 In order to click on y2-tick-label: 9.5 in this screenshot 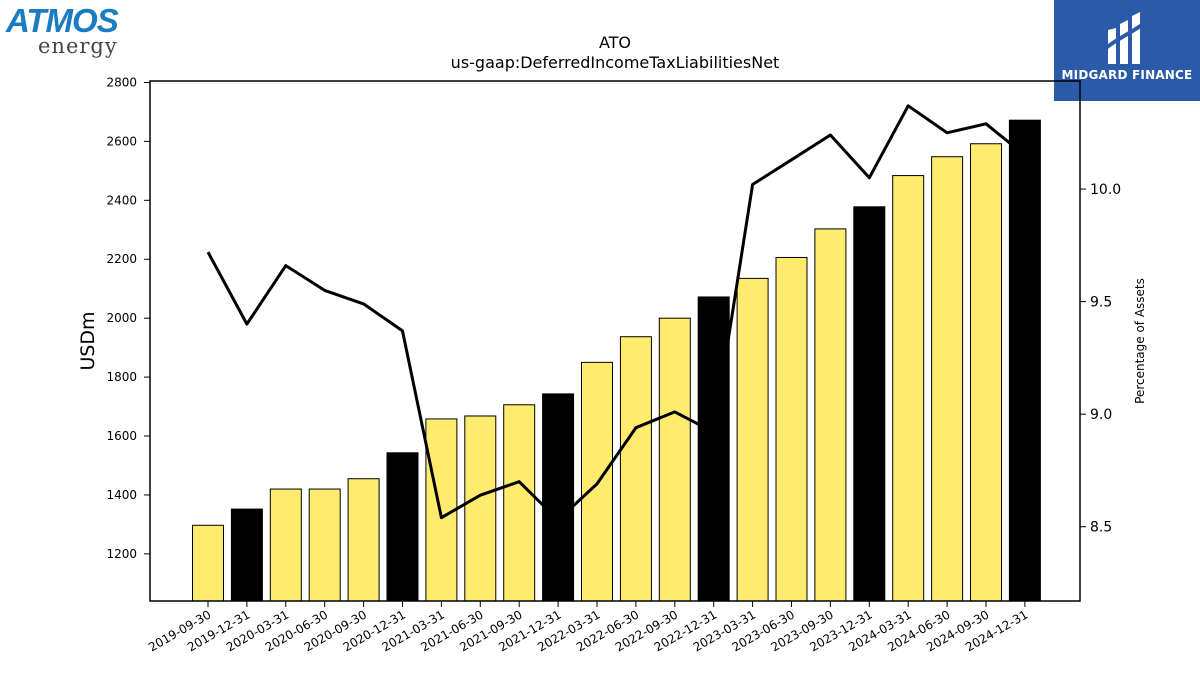, I will do `click(1101, 303)`.